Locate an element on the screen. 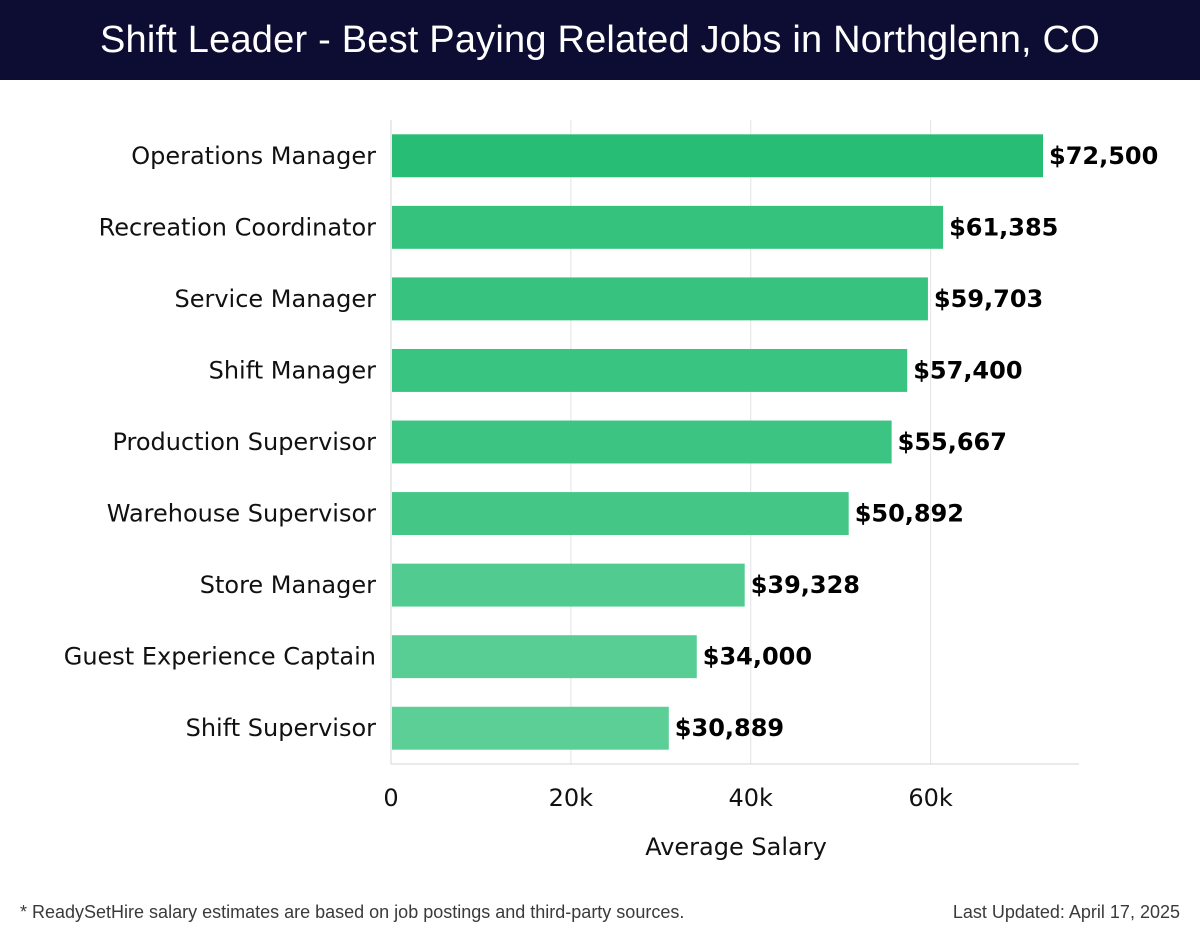  value-label: $55,667 is located at coordinates (952, 442).